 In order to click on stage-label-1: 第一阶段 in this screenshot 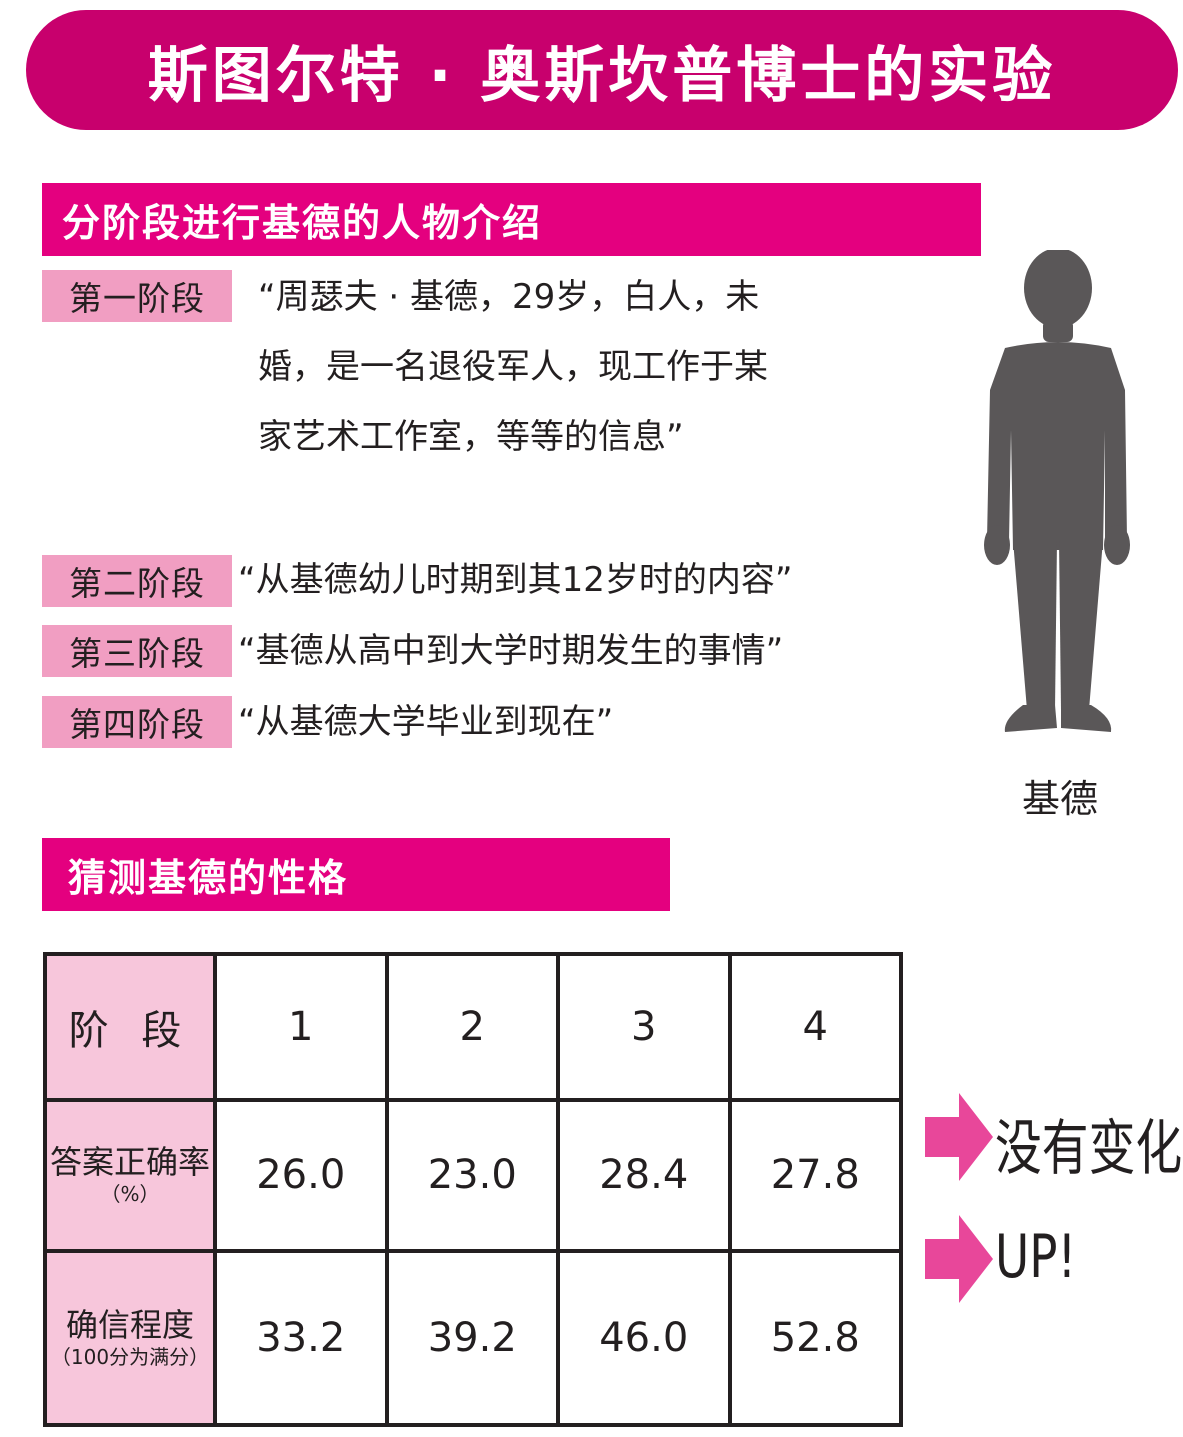, I will do `click(137, 296)`.